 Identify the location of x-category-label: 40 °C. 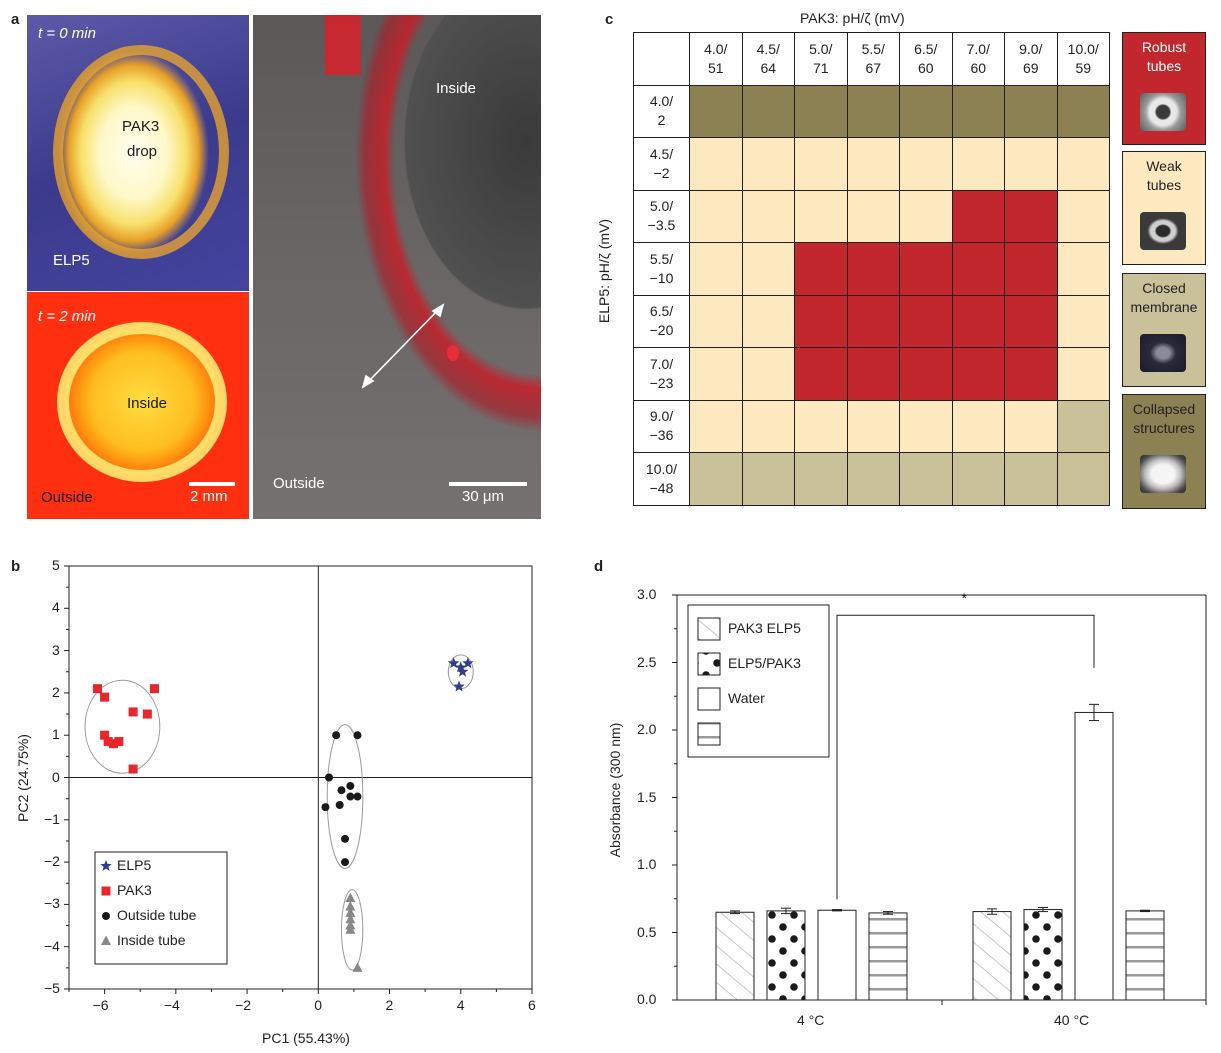
(1072, 1020).